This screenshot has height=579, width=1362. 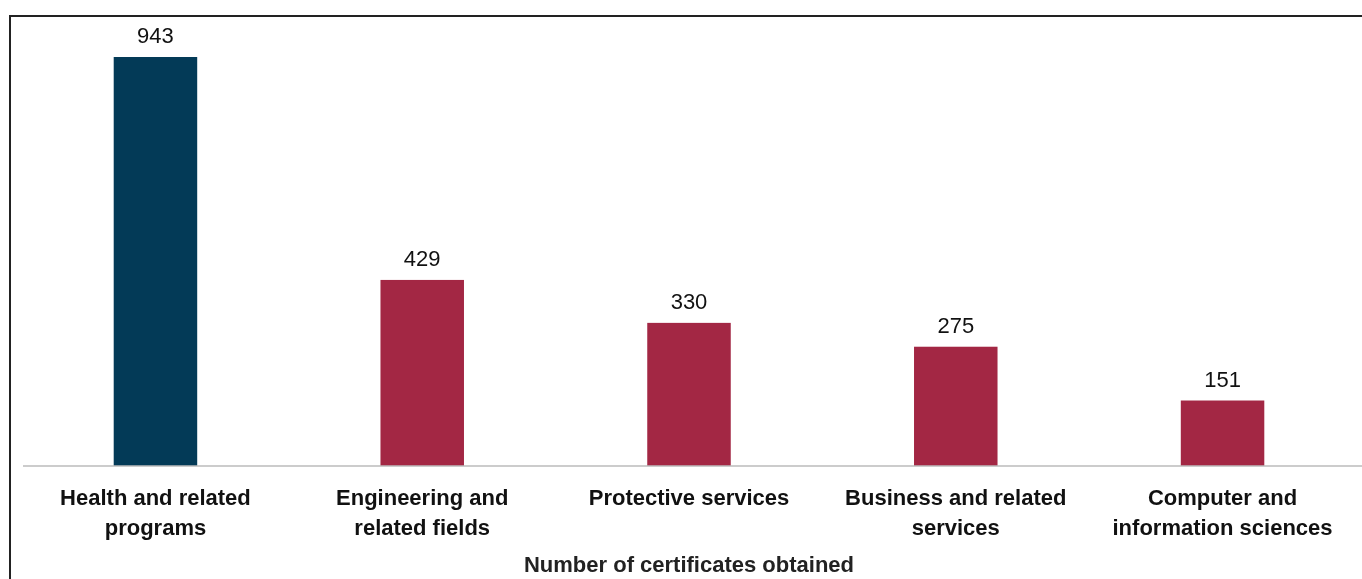 What do you see at coordinates (956, 325) in the screenshot?
I see `data-label: 275` at bounding box center [956, 325].